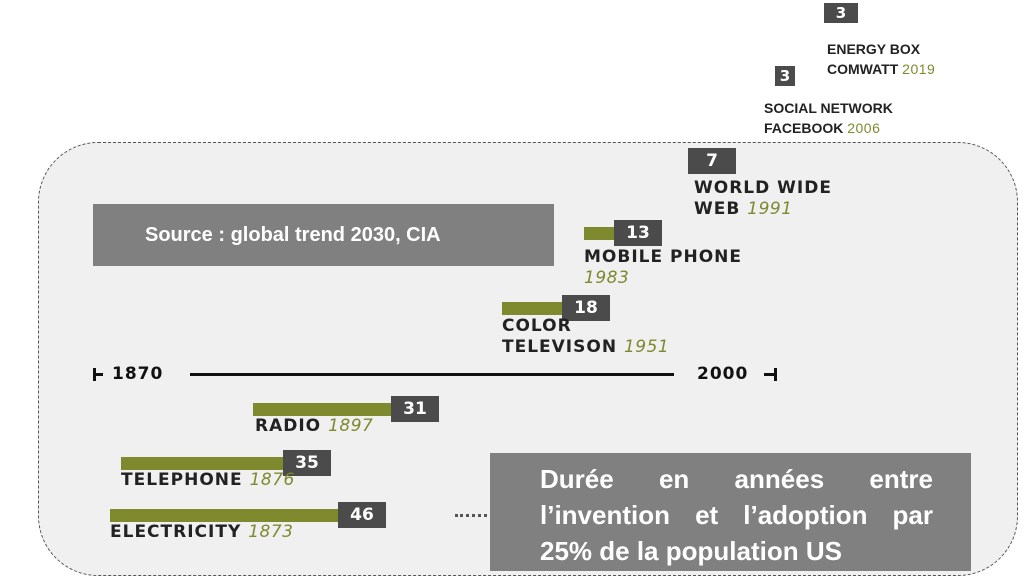 This screenshot has height=584, width=1024. I want to click on label-line-facebook: SOCIAL NETWORK, so click(828, 108).